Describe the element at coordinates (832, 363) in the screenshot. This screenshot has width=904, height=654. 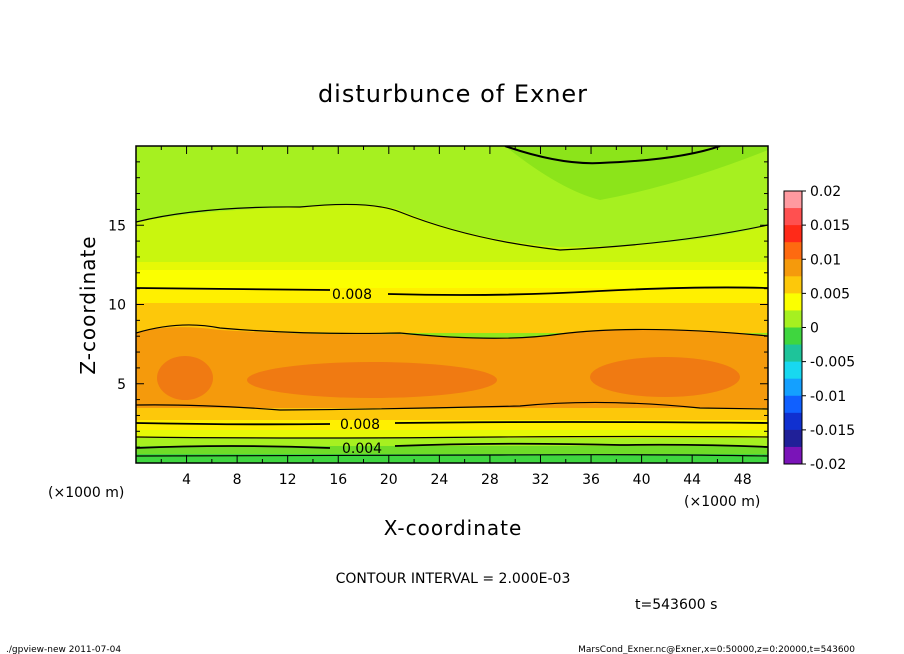
I see `colorbar-tick-label: -0.005` at that location.